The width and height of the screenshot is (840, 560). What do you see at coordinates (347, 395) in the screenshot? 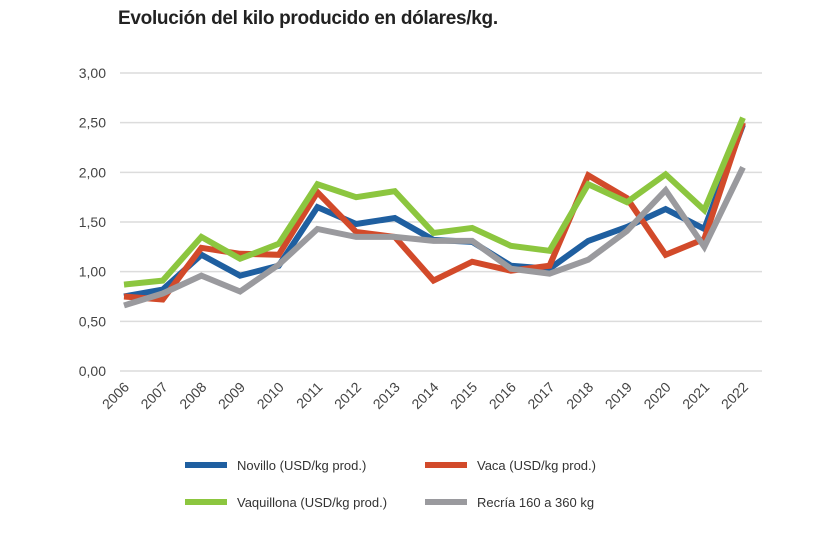
I see `x-tick-label: 2012` at bounding box center [347, 395].